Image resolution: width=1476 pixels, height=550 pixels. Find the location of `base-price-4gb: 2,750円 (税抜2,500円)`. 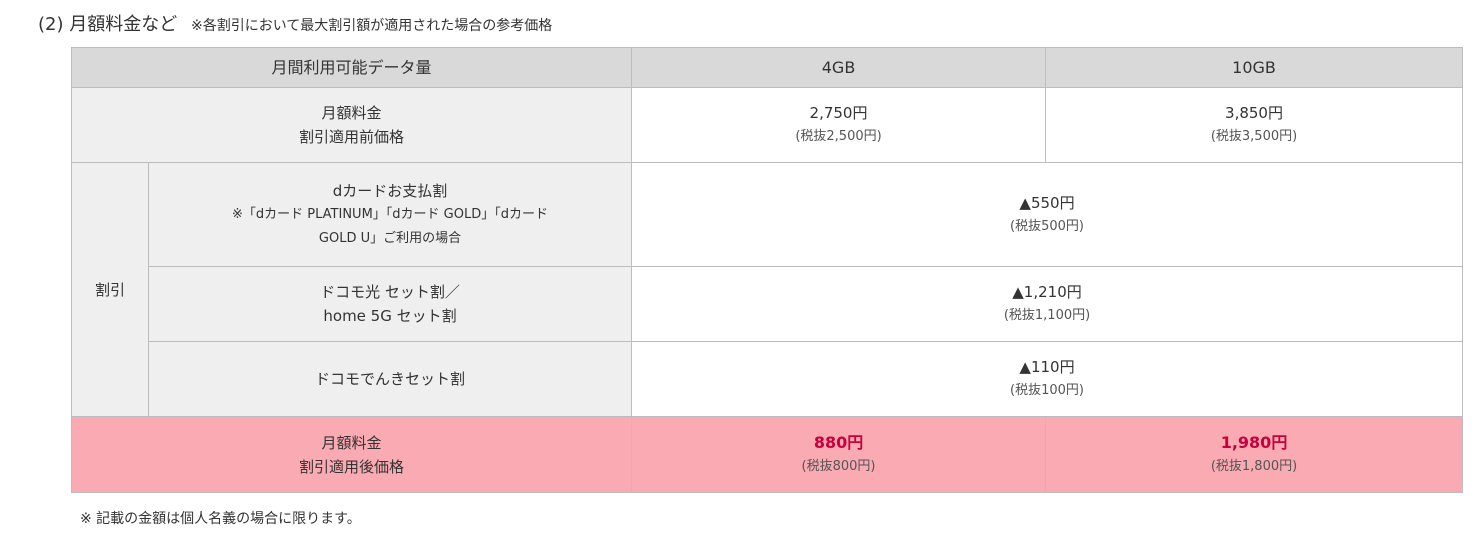

base-price-4gb: 2,750円 (税抜2,500円) is located at coordinates (839, 125).